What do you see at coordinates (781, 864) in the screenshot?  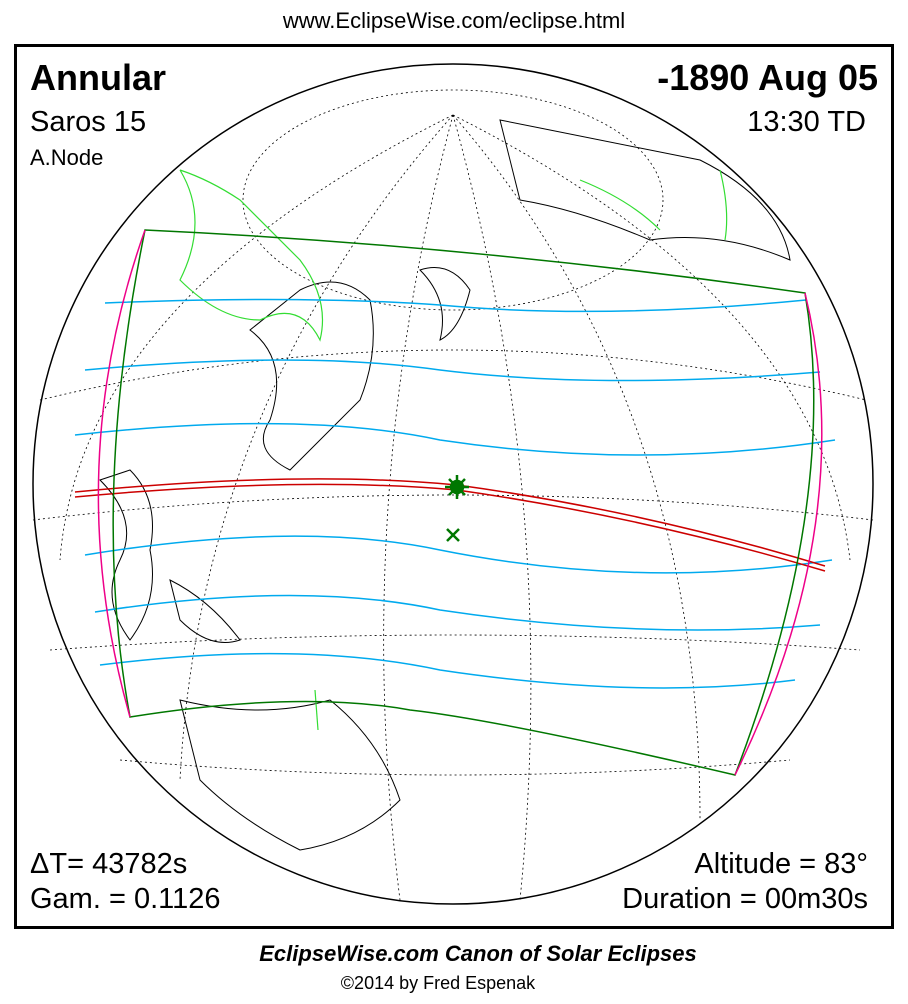 I see `altitude: Altitude = 83°` at bounding box center [781, 864].